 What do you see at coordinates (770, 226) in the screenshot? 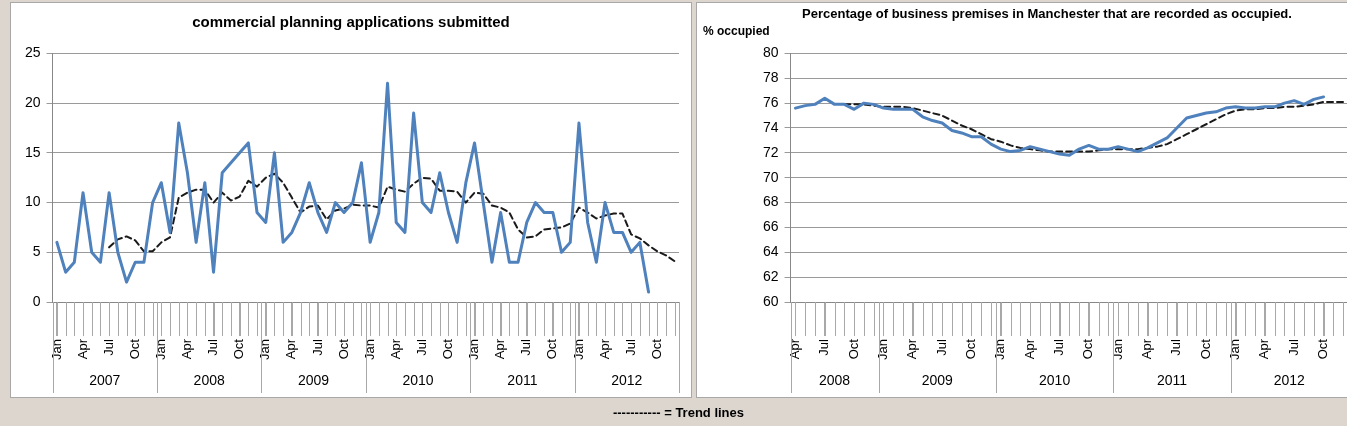
I see `y-tick-label: 66` at bounding box center [770, 226].